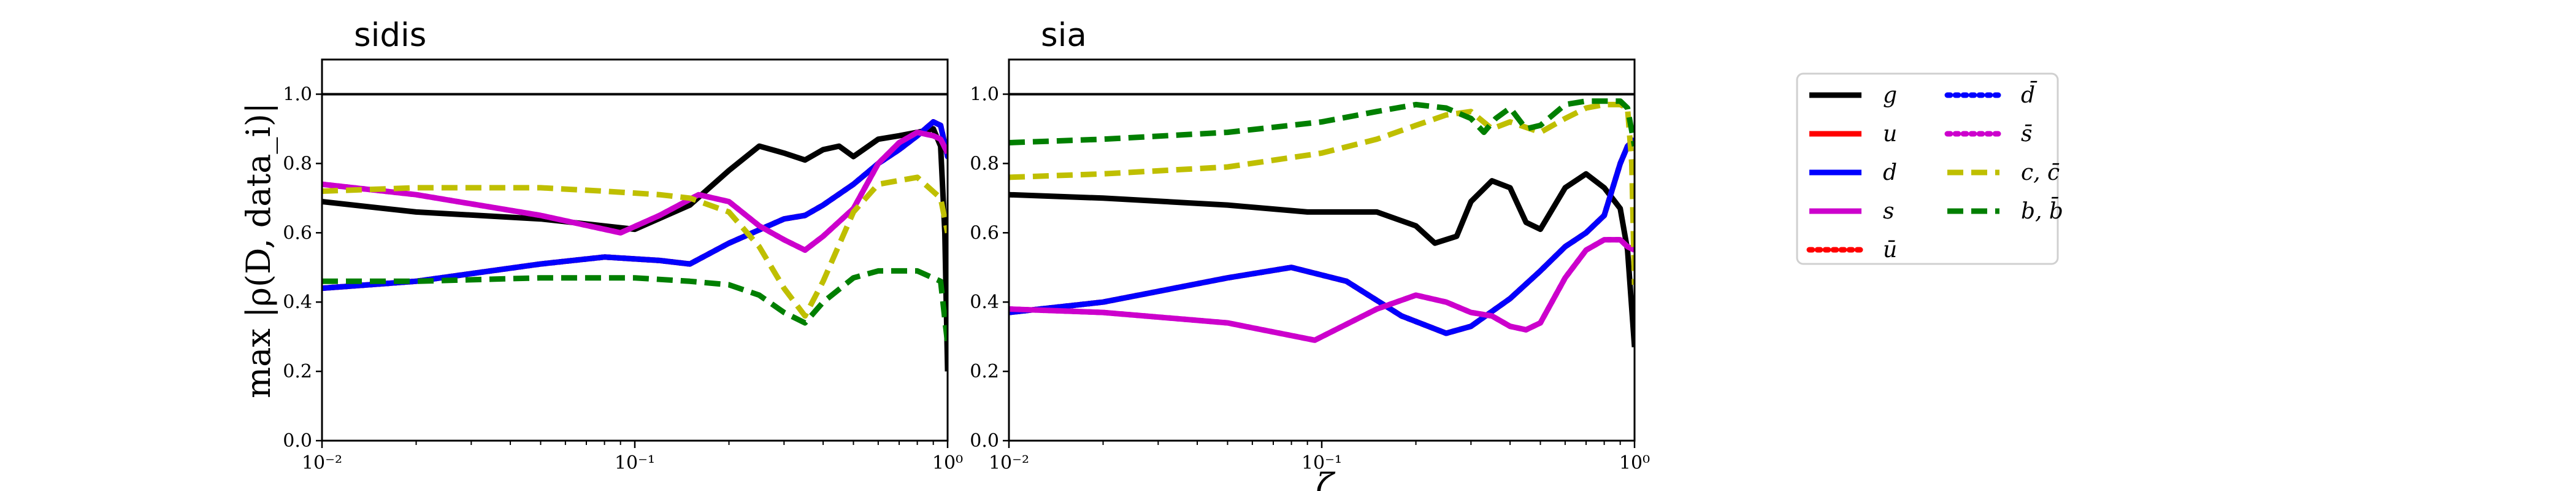 The width and height of the screenshot is (2576, 491). I want to click on x-axis-label: ζ, so click(1325, 479).